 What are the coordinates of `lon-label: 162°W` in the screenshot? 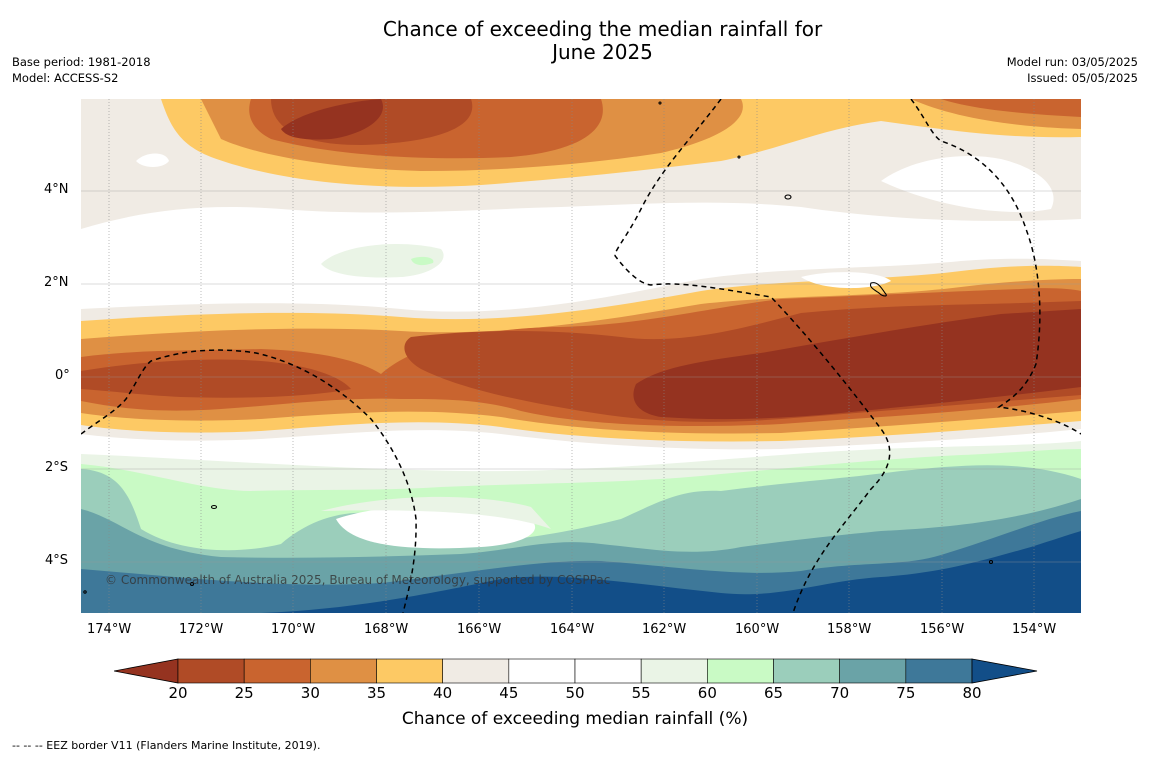 It's located at (664, 629).